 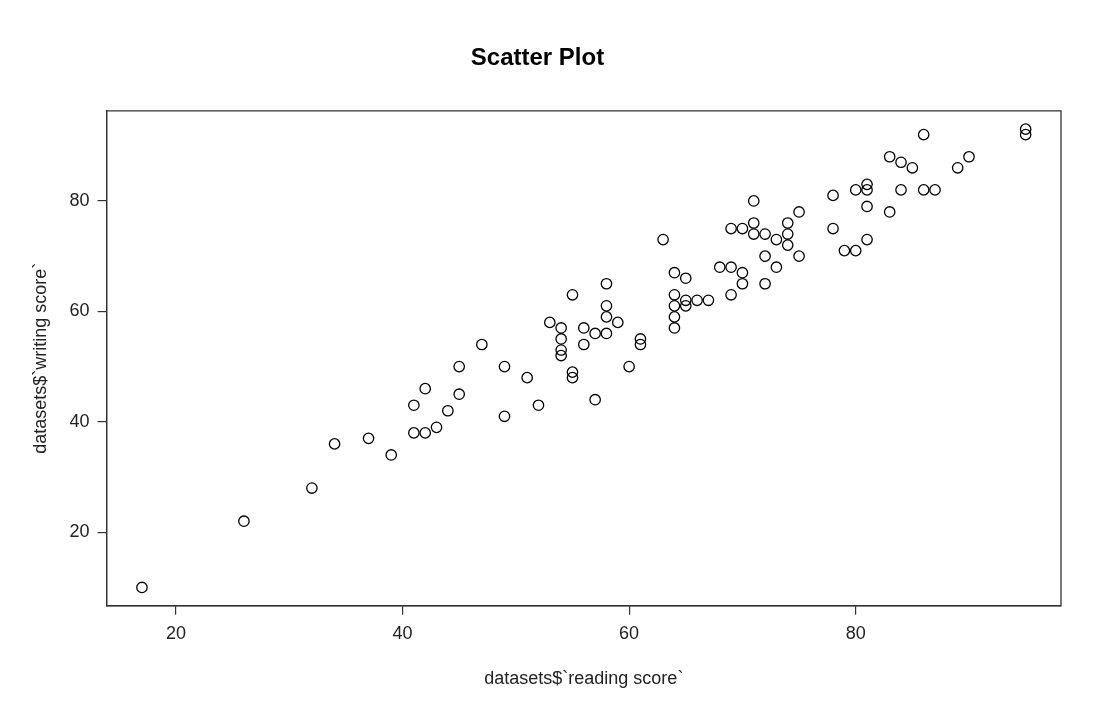 I want to click on y-tick-label: 60, so click(x=79, y=310).